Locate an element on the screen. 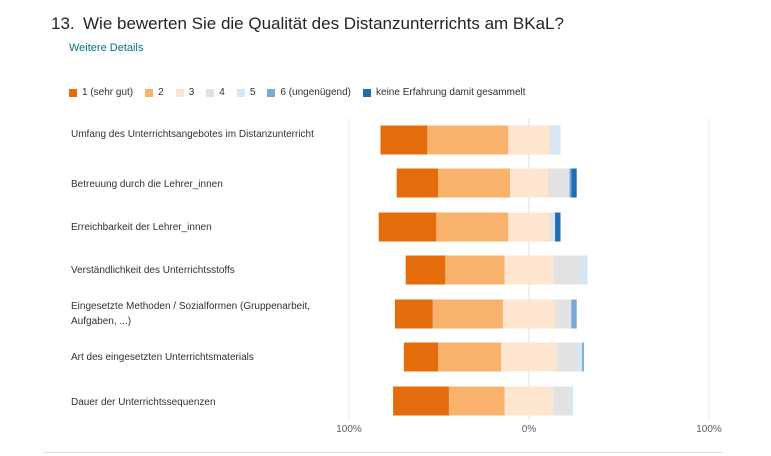 This screenshot has height=456, width=771. bar-segment-r2-s1 is located at coordinates (417, 183).